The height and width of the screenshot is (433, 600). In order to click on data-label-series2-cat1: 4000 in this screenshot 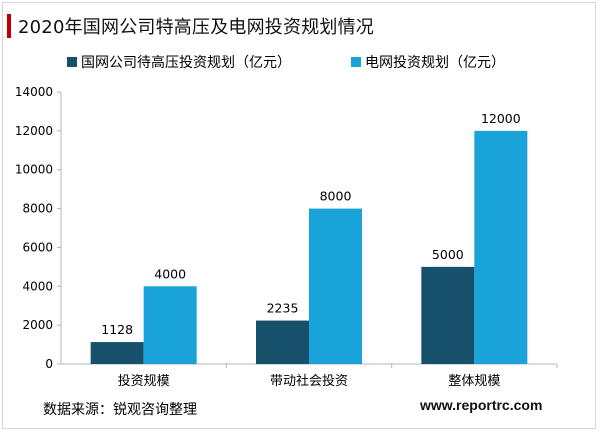, I will do `click(170, 273)`.